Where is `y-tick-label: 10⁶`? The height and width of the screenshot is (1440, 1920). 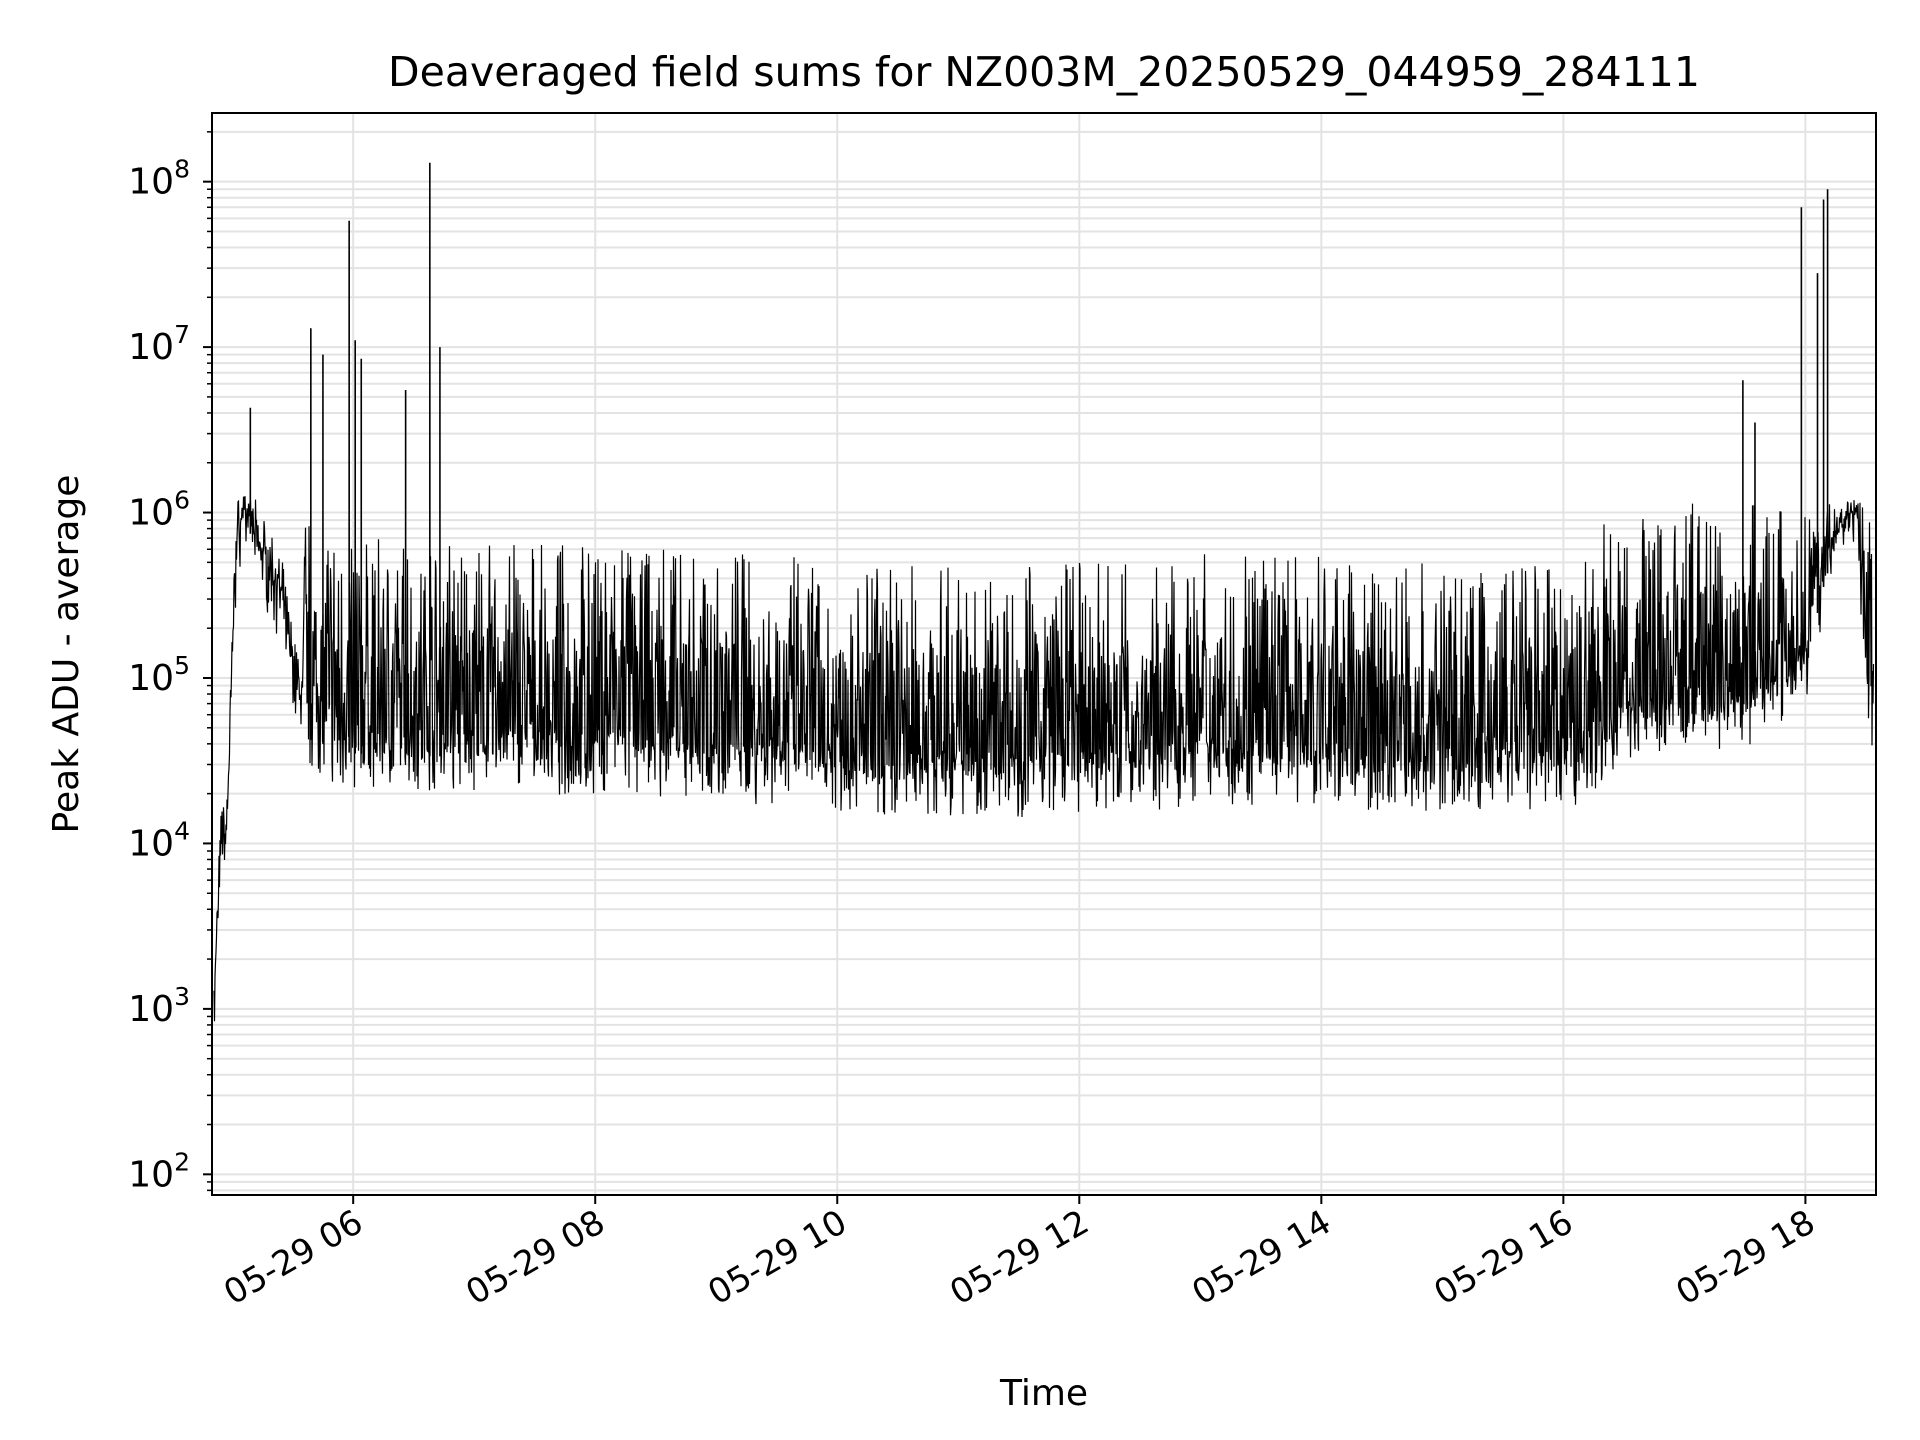
y-tick-label: 10⁶ is located at coordinates (159, 510).